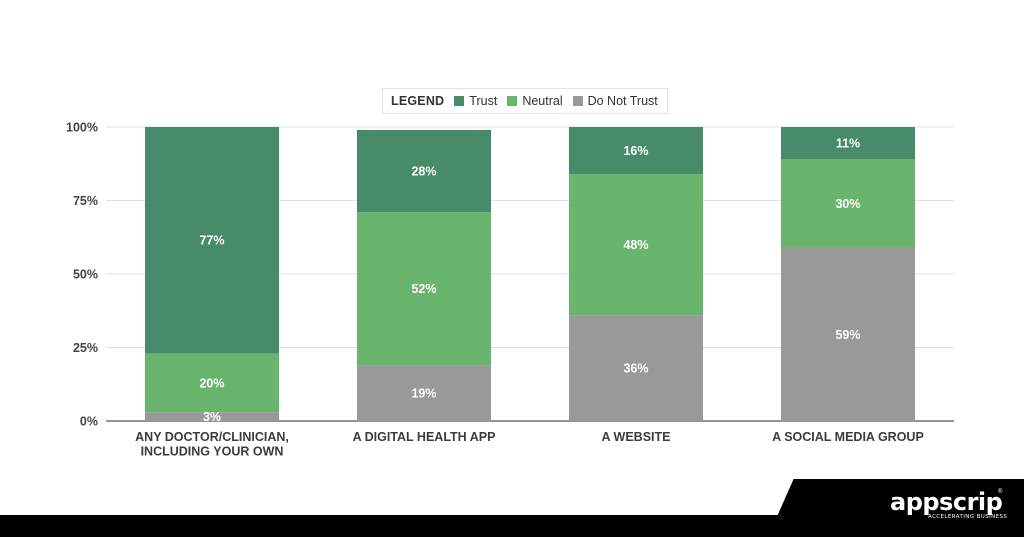 The height and width of the screenshot is (537, 1024). I want to click on data-label: 48%, so click(635, 245).